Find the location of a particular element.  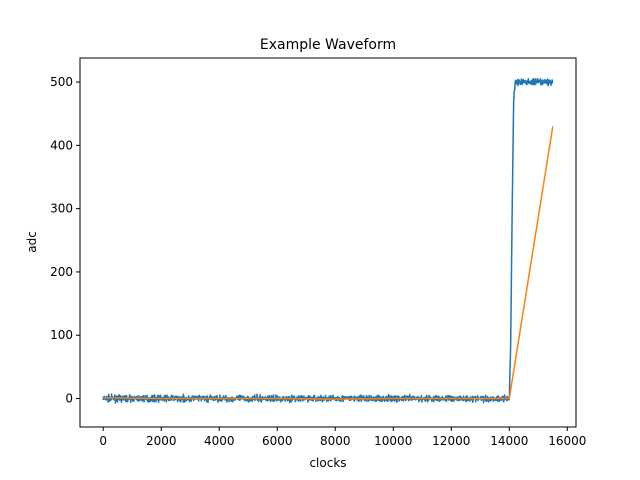

x-tick-label: 12000 is located at coordinates (451, 441).